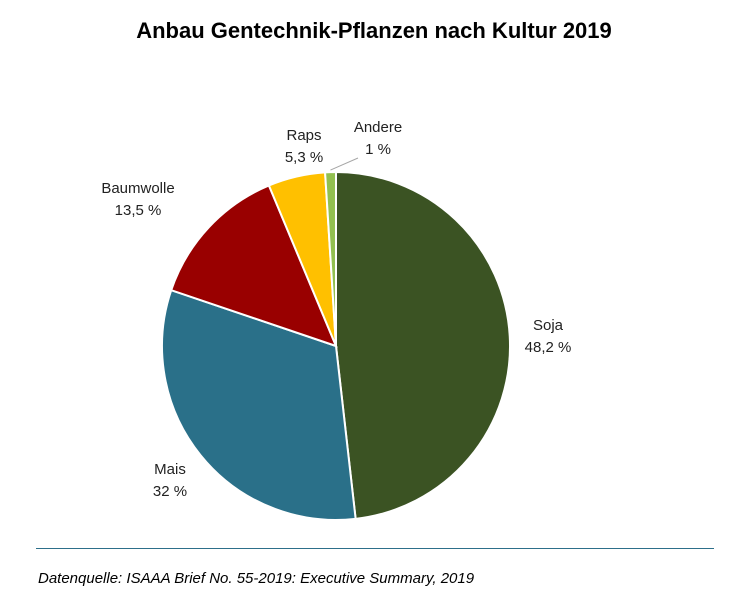 The image size is (748, 600). Describe the element at coordinates (423, 345) in the screenshot. I see `pie-slice-soja` at that location.